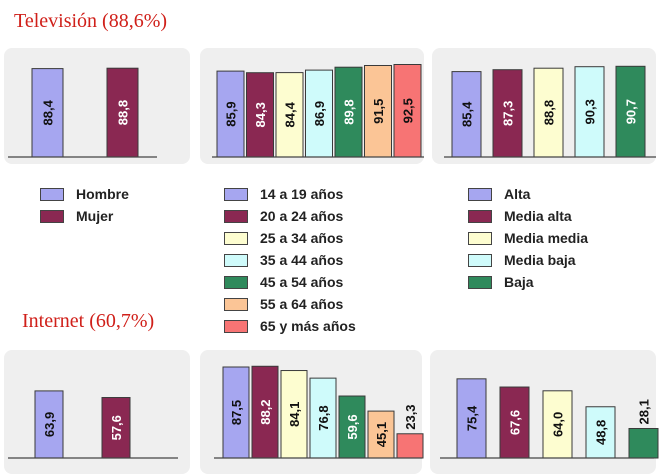 Image resolution: width=660 pixels, height=476 pixels. What do you see at coordinates (472, 418) in the screenshot?
I see `bar-value-label: 75,4` at bounding box center [472, 418].